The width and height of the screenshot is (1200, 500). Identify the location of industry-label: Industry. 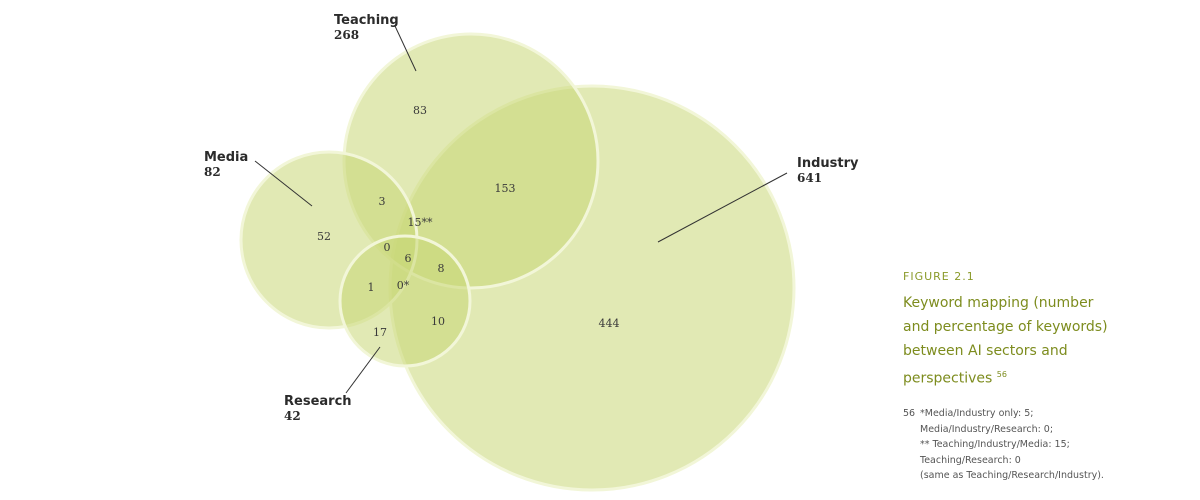
(828, 163).